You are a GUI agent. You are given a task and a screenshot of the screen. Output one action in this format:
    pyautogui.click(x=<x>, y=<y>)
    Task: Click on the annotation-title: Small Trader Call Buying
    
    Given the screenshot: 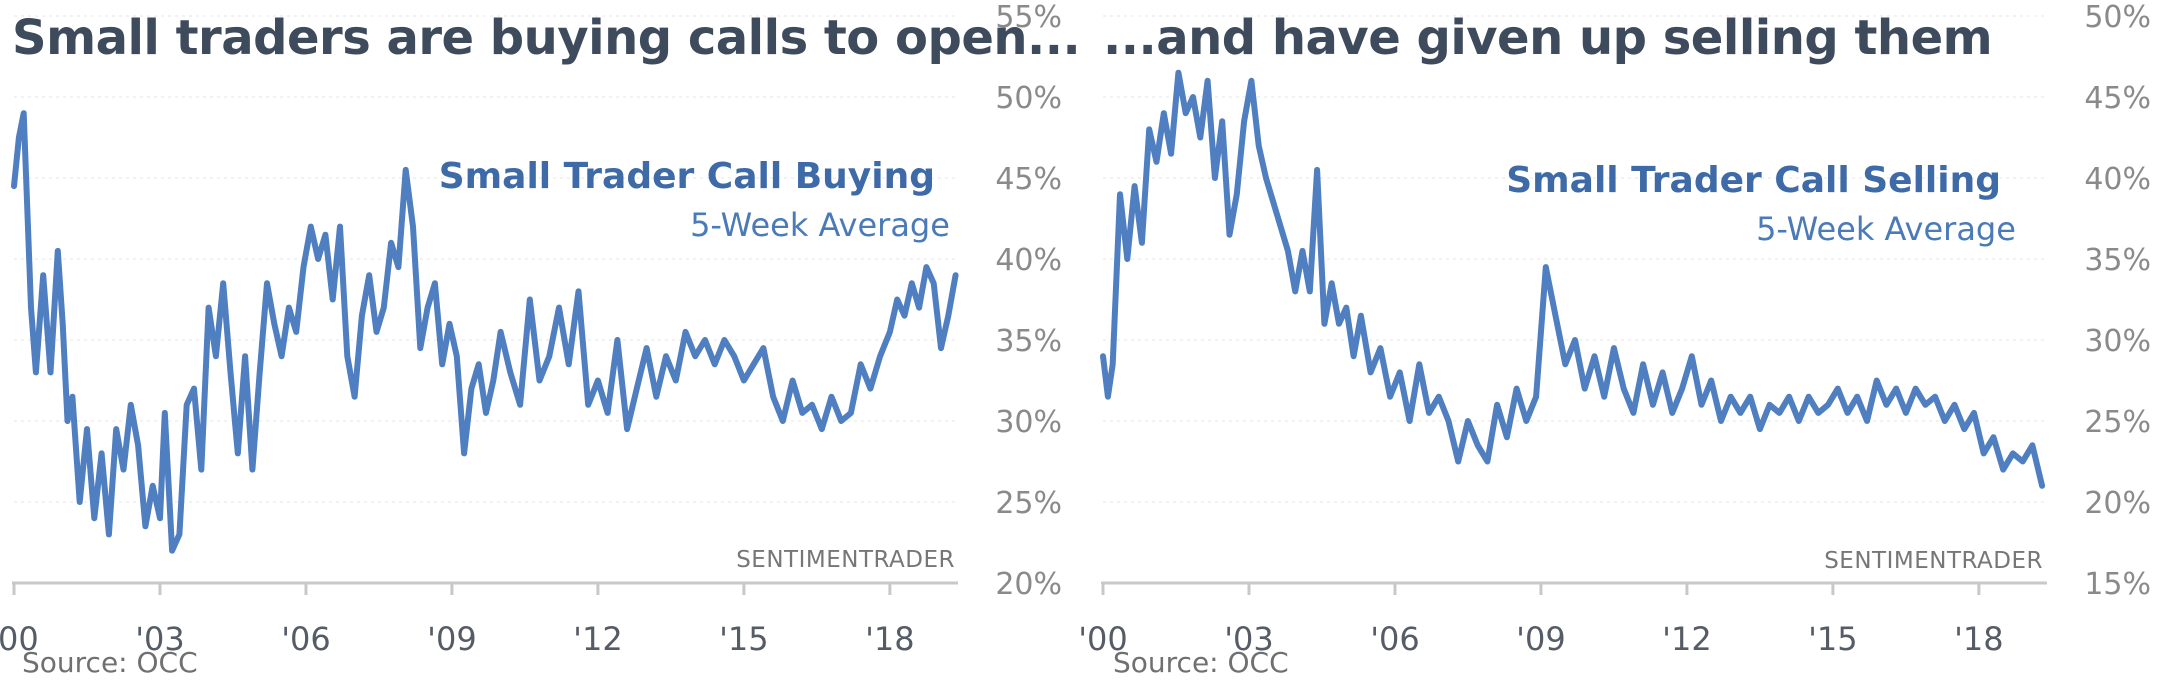 What is the action you would take?
    pyautogui.click(x=687, y=176)
    